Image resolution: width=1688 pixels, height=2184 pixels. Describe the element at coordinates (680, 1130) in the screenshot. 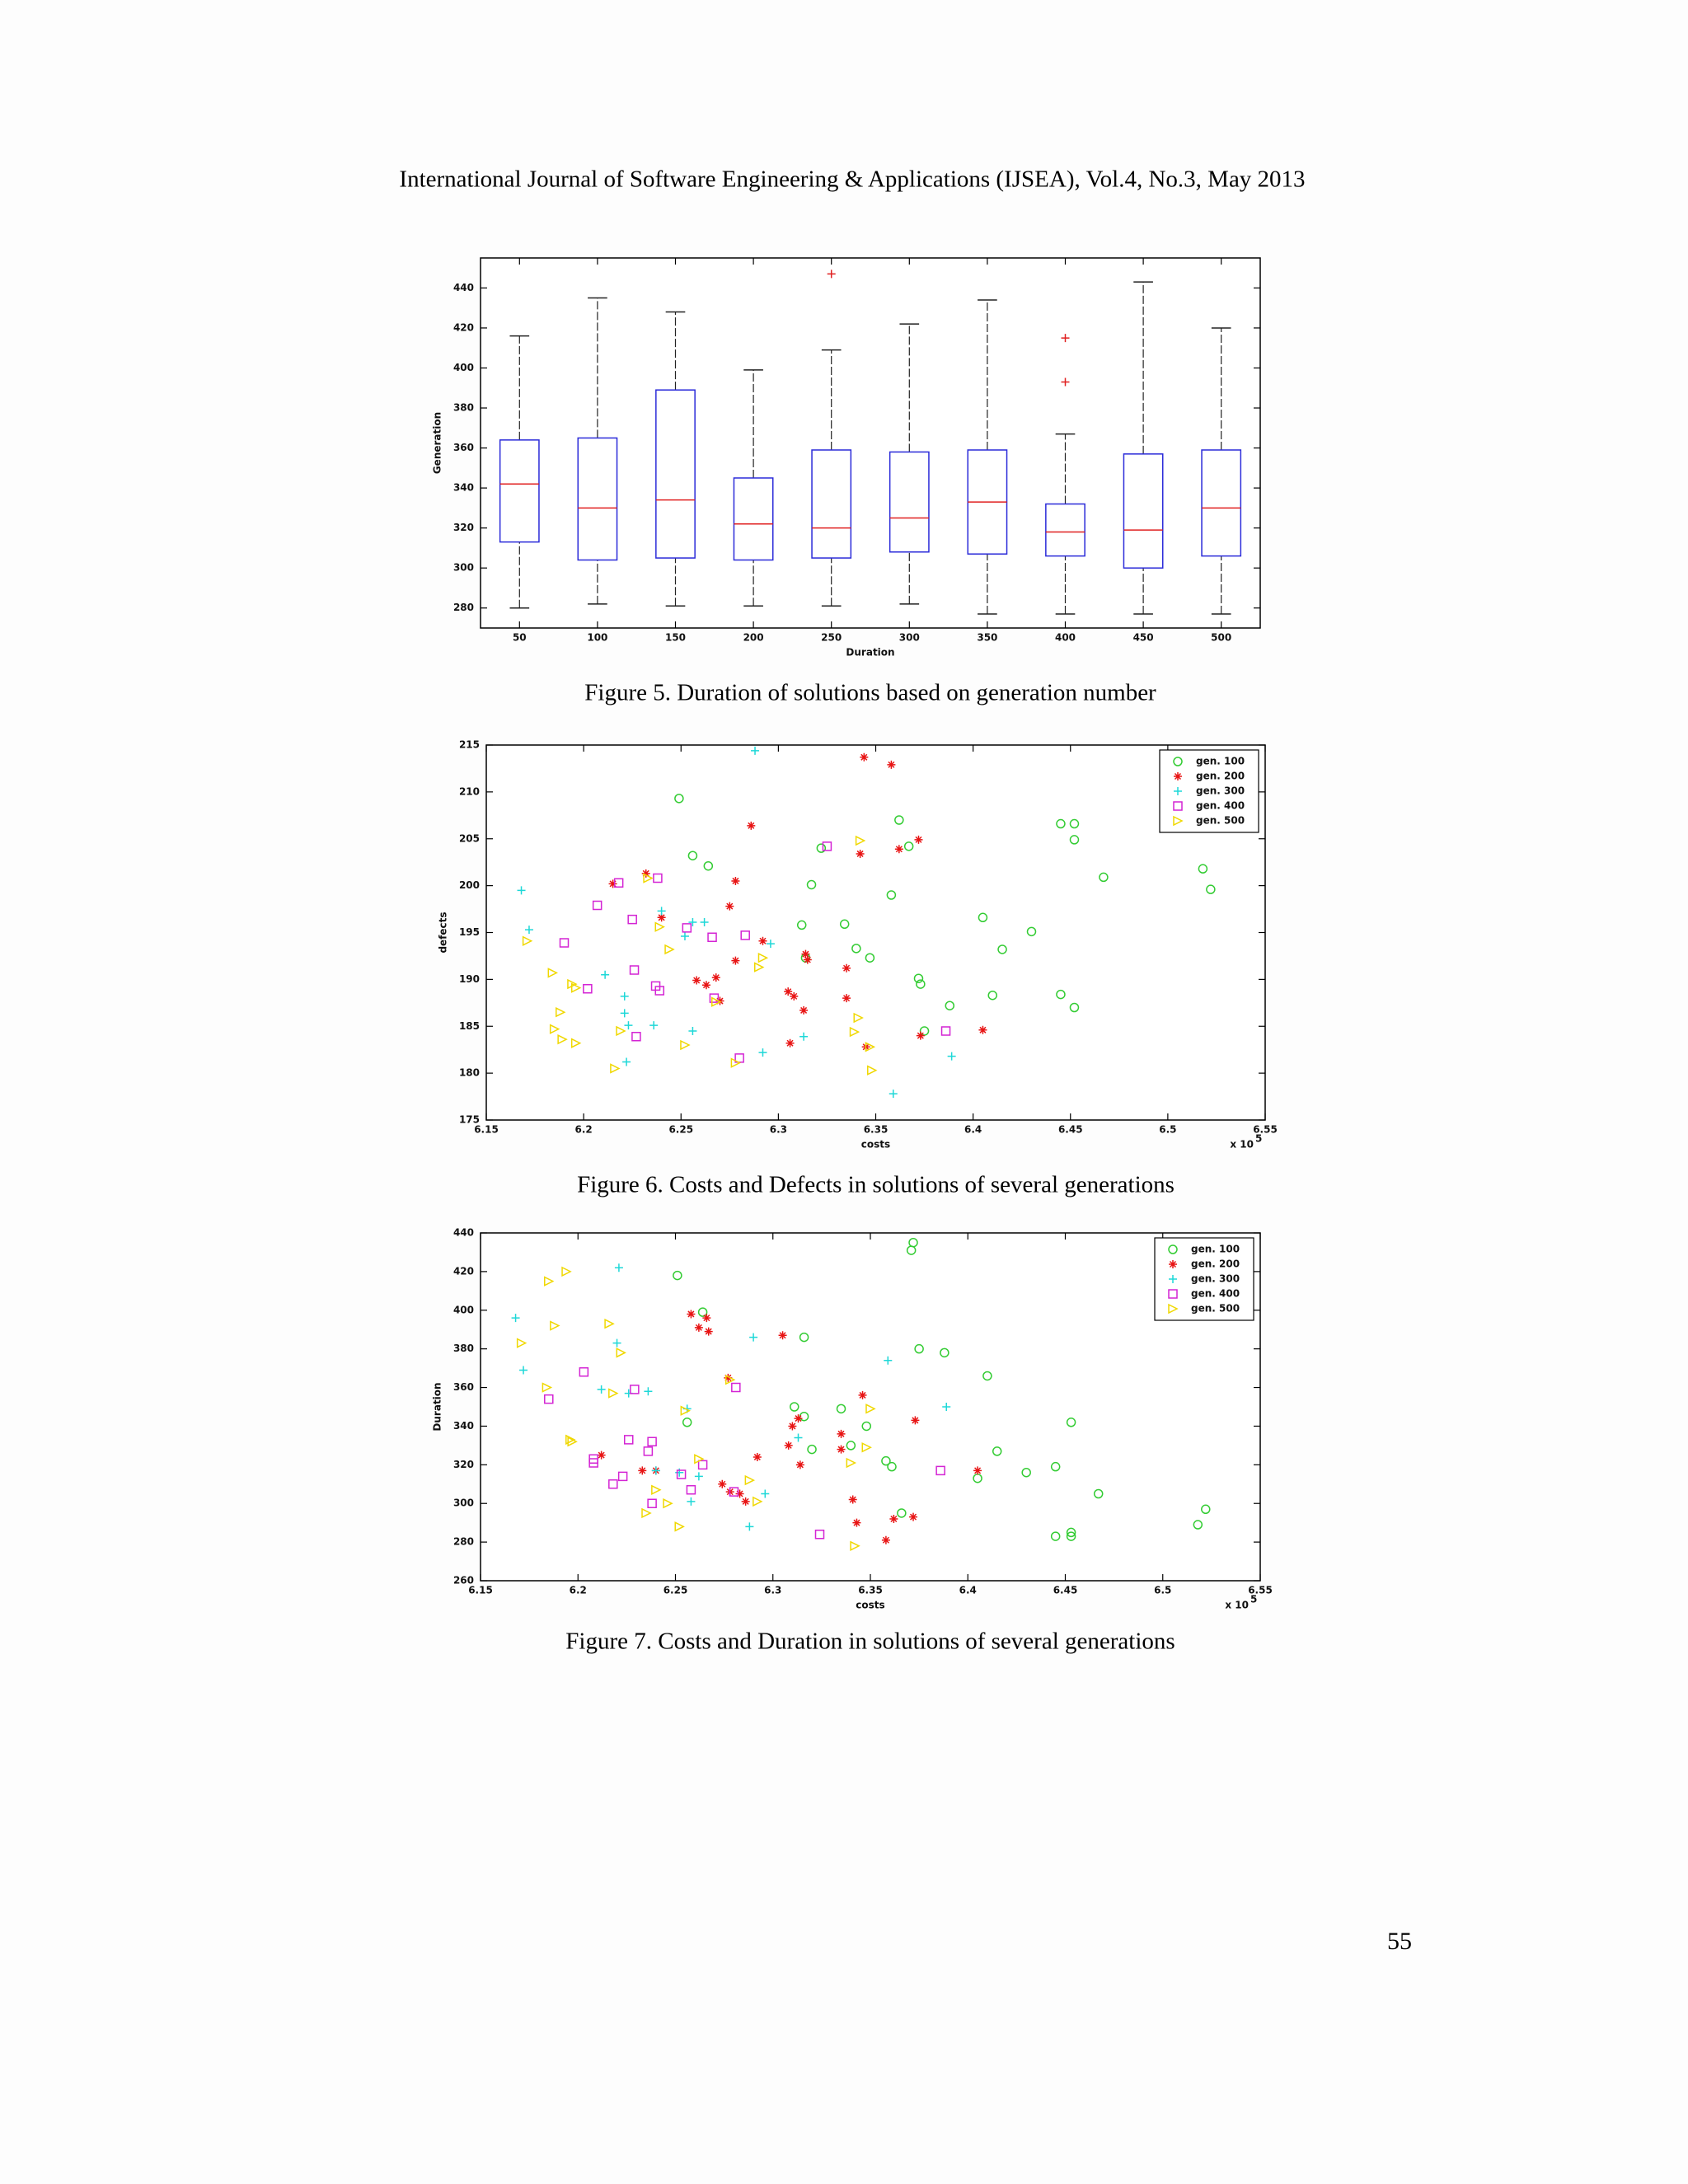

I see `x-tick-label: 6.25` at that location.